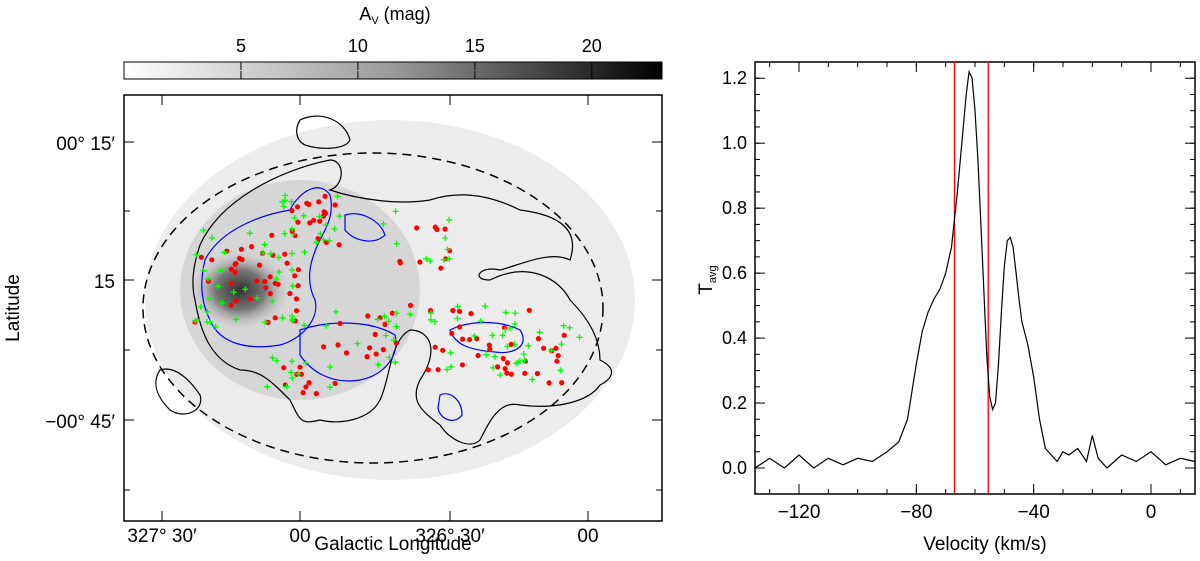  I want to click on y-tick-label: 1.2, so click(734, 78).